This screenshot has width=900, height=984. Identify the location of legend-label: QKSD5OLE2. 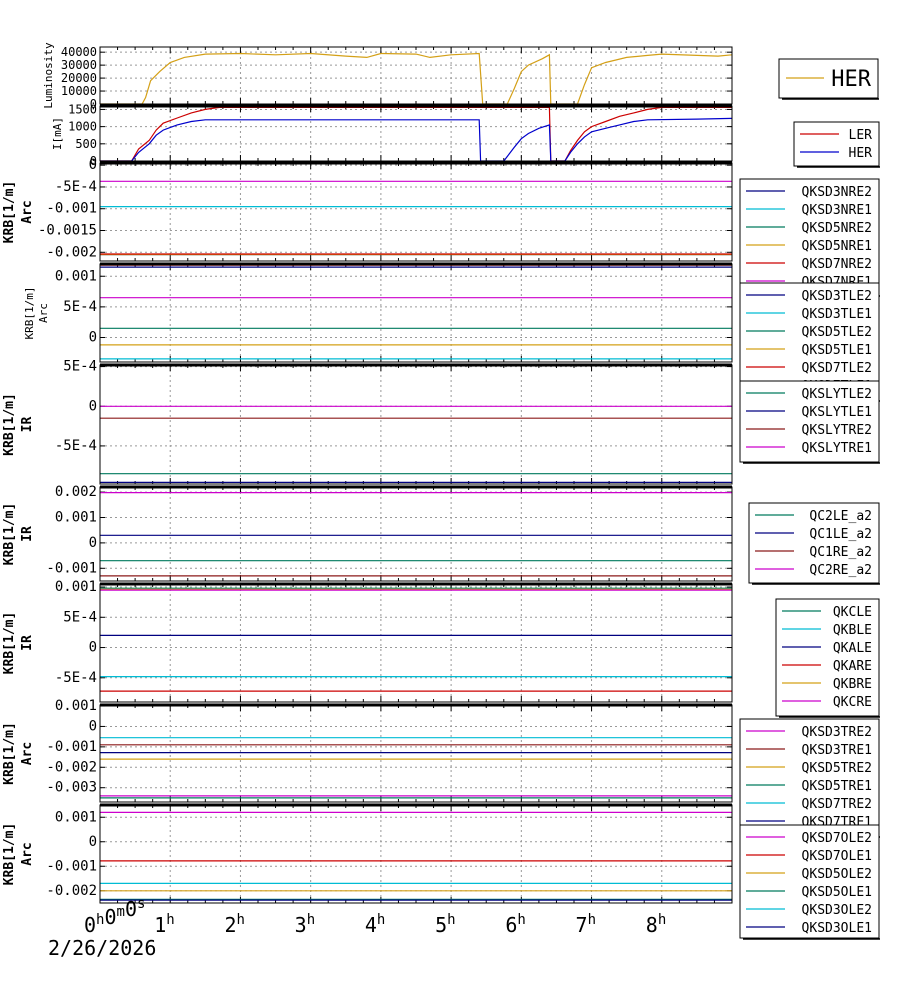
(837, 874).